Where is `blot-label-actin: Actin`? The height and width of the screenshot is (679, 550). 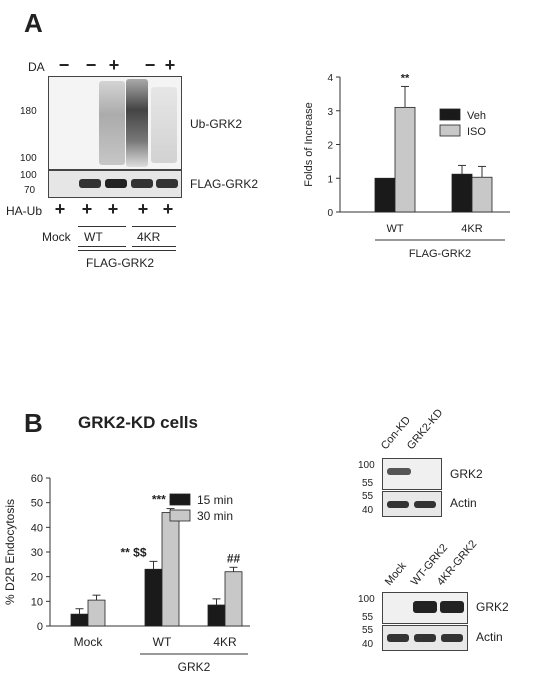
blot-label-actin: Actin is located at coordinates (463, 503).